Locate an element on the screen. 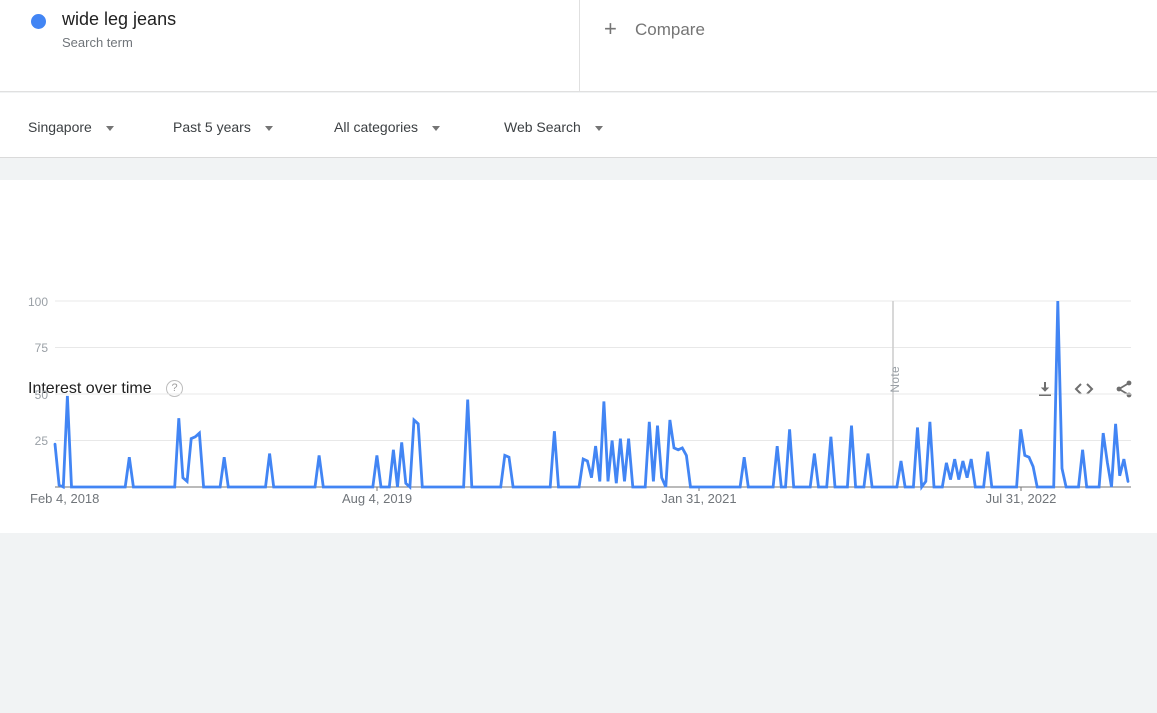  help-icon: ? is located at coordinates (174, 388).